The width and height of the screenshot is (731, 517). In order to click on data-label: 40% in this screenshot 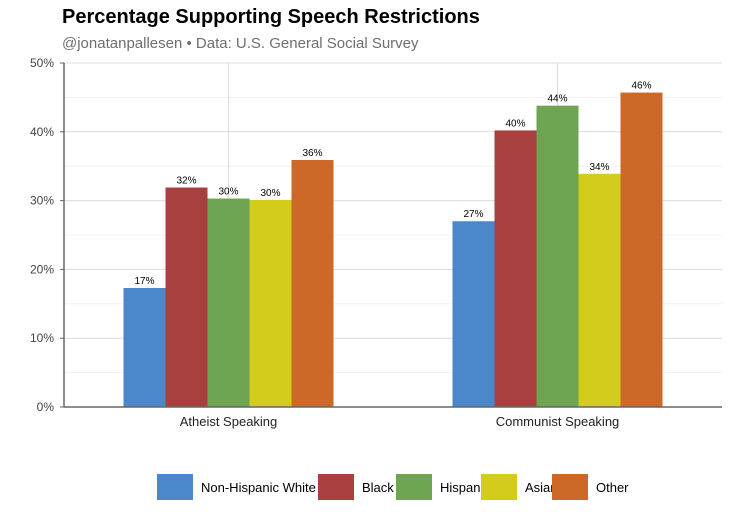, I will do `click(515, 123)`.